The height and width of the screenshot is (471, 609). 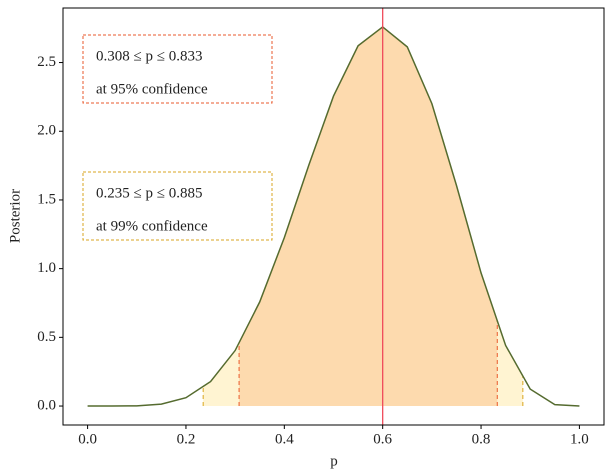 What do you see at coordinates (149, 193) in the screenshot?
I see `annotation-text: 0.235 ≤ p ≤ 0.885` at bounding box center [149, 193].